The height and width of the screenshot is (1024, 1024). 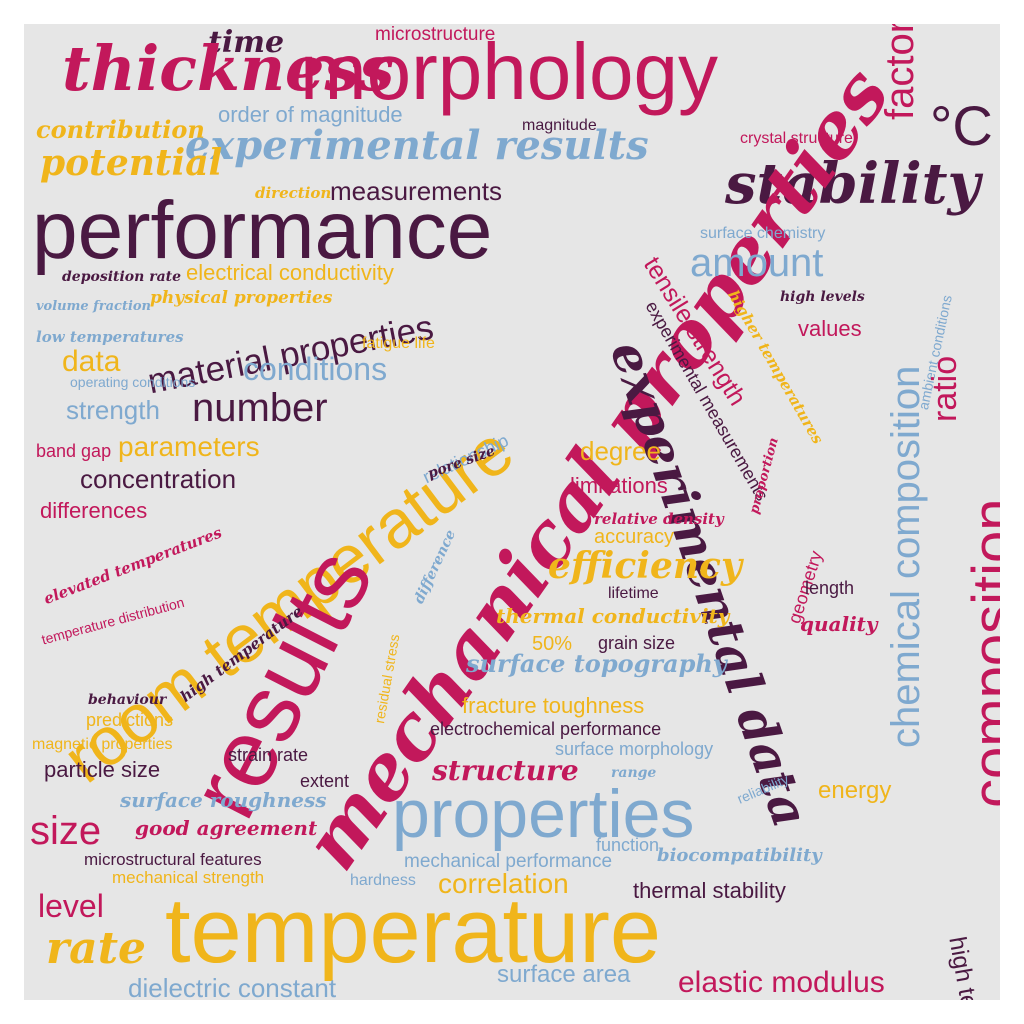 I want to click on word-fatigue-life: fatigue life, so click(x=398, y=343).